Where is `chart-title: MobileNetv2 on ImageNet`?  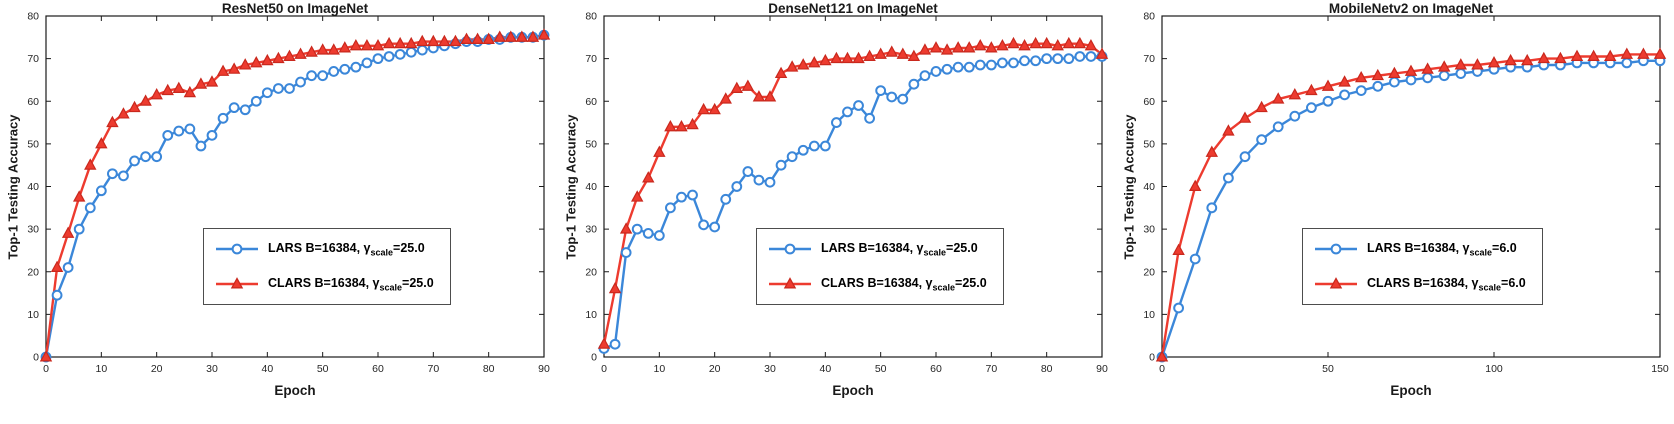 chart-title: MobileNetv2 on ImageNet is located at coordinates (1411, 8).